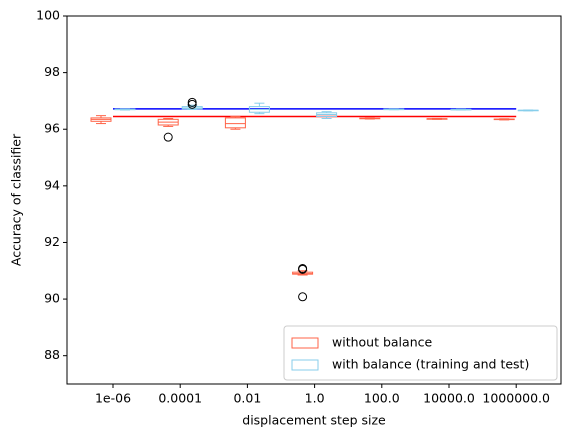 The image size is (571, 442). Describe the element at coordinates (113, 398) in the screenshot. I see `x-tick-label: 1e-06` at that location.